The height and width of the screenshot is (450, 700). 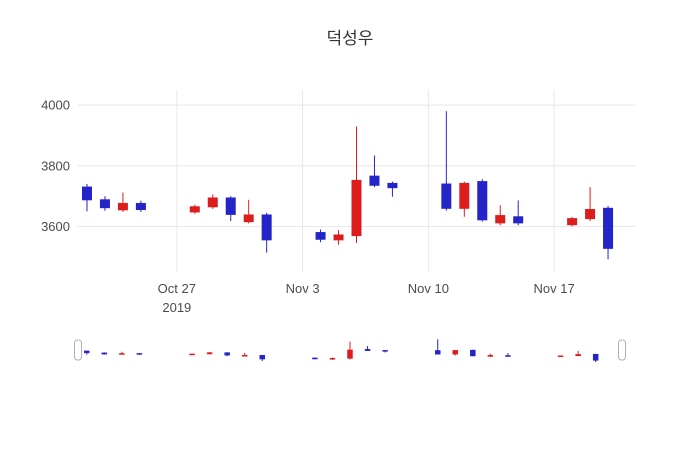 I want to click on x-tick-label: Nov 10, so click(x=428, y=288).